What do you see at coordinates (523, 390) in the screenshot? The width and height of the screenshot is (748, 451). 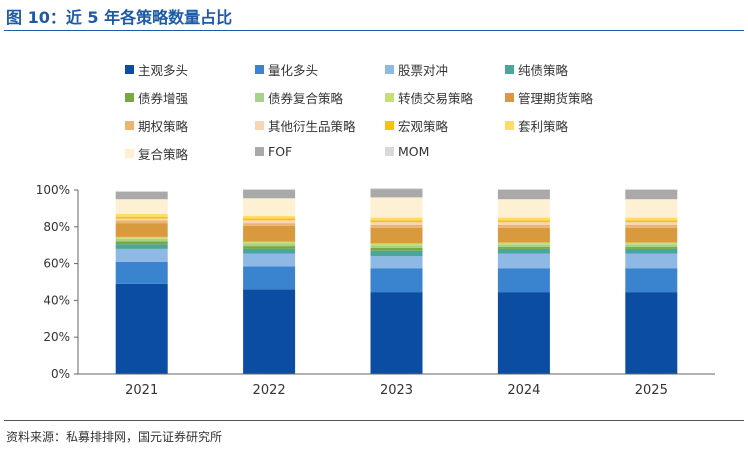 I see `x-tick-label: 2024` at bounding box center [523, 390].